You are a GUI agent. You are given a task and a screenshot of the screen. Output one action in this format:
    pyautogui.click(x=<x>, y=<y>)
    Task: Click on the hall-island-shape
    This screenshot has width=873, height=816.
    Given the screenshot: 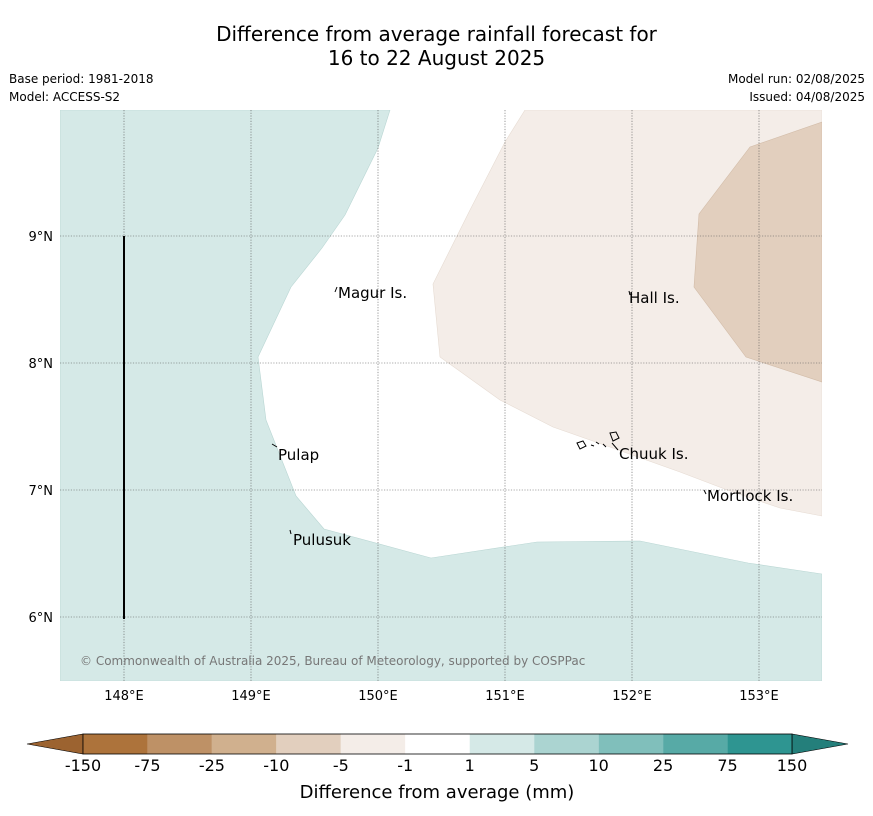 What is the action you would take?
    pyautogui.click(x=629, y=293)
    